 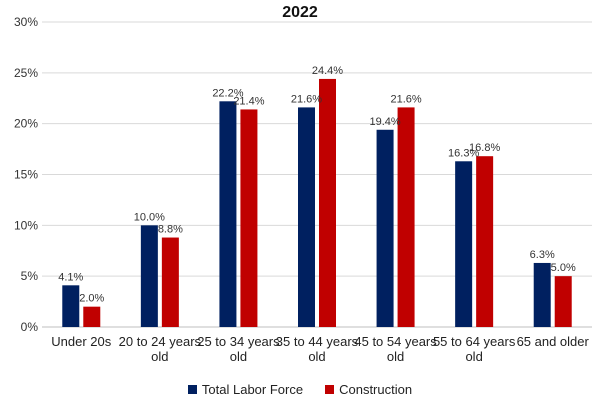 I want to click on data-label: 8.8%, so click(x=170, y=230).